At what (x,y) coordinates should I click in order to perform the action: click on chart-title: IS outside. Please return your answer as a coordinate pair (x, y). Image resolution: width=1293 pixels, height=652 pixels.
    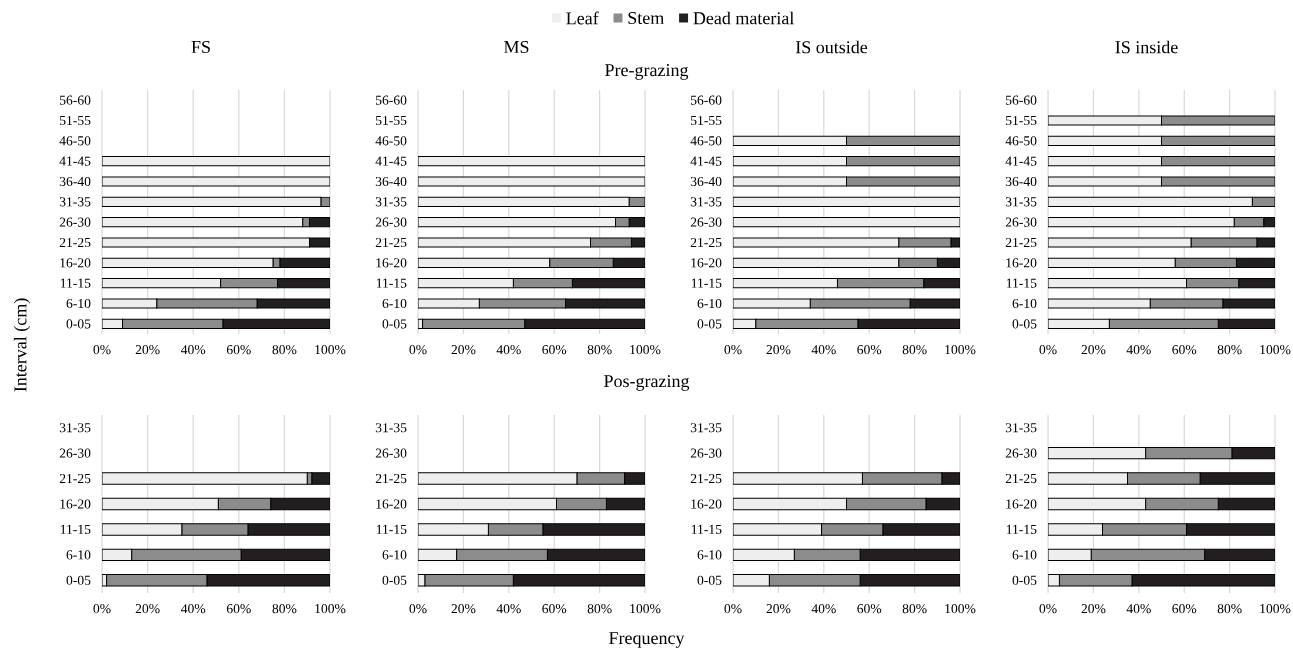
    Looking at the image, I should click on (831, 47).